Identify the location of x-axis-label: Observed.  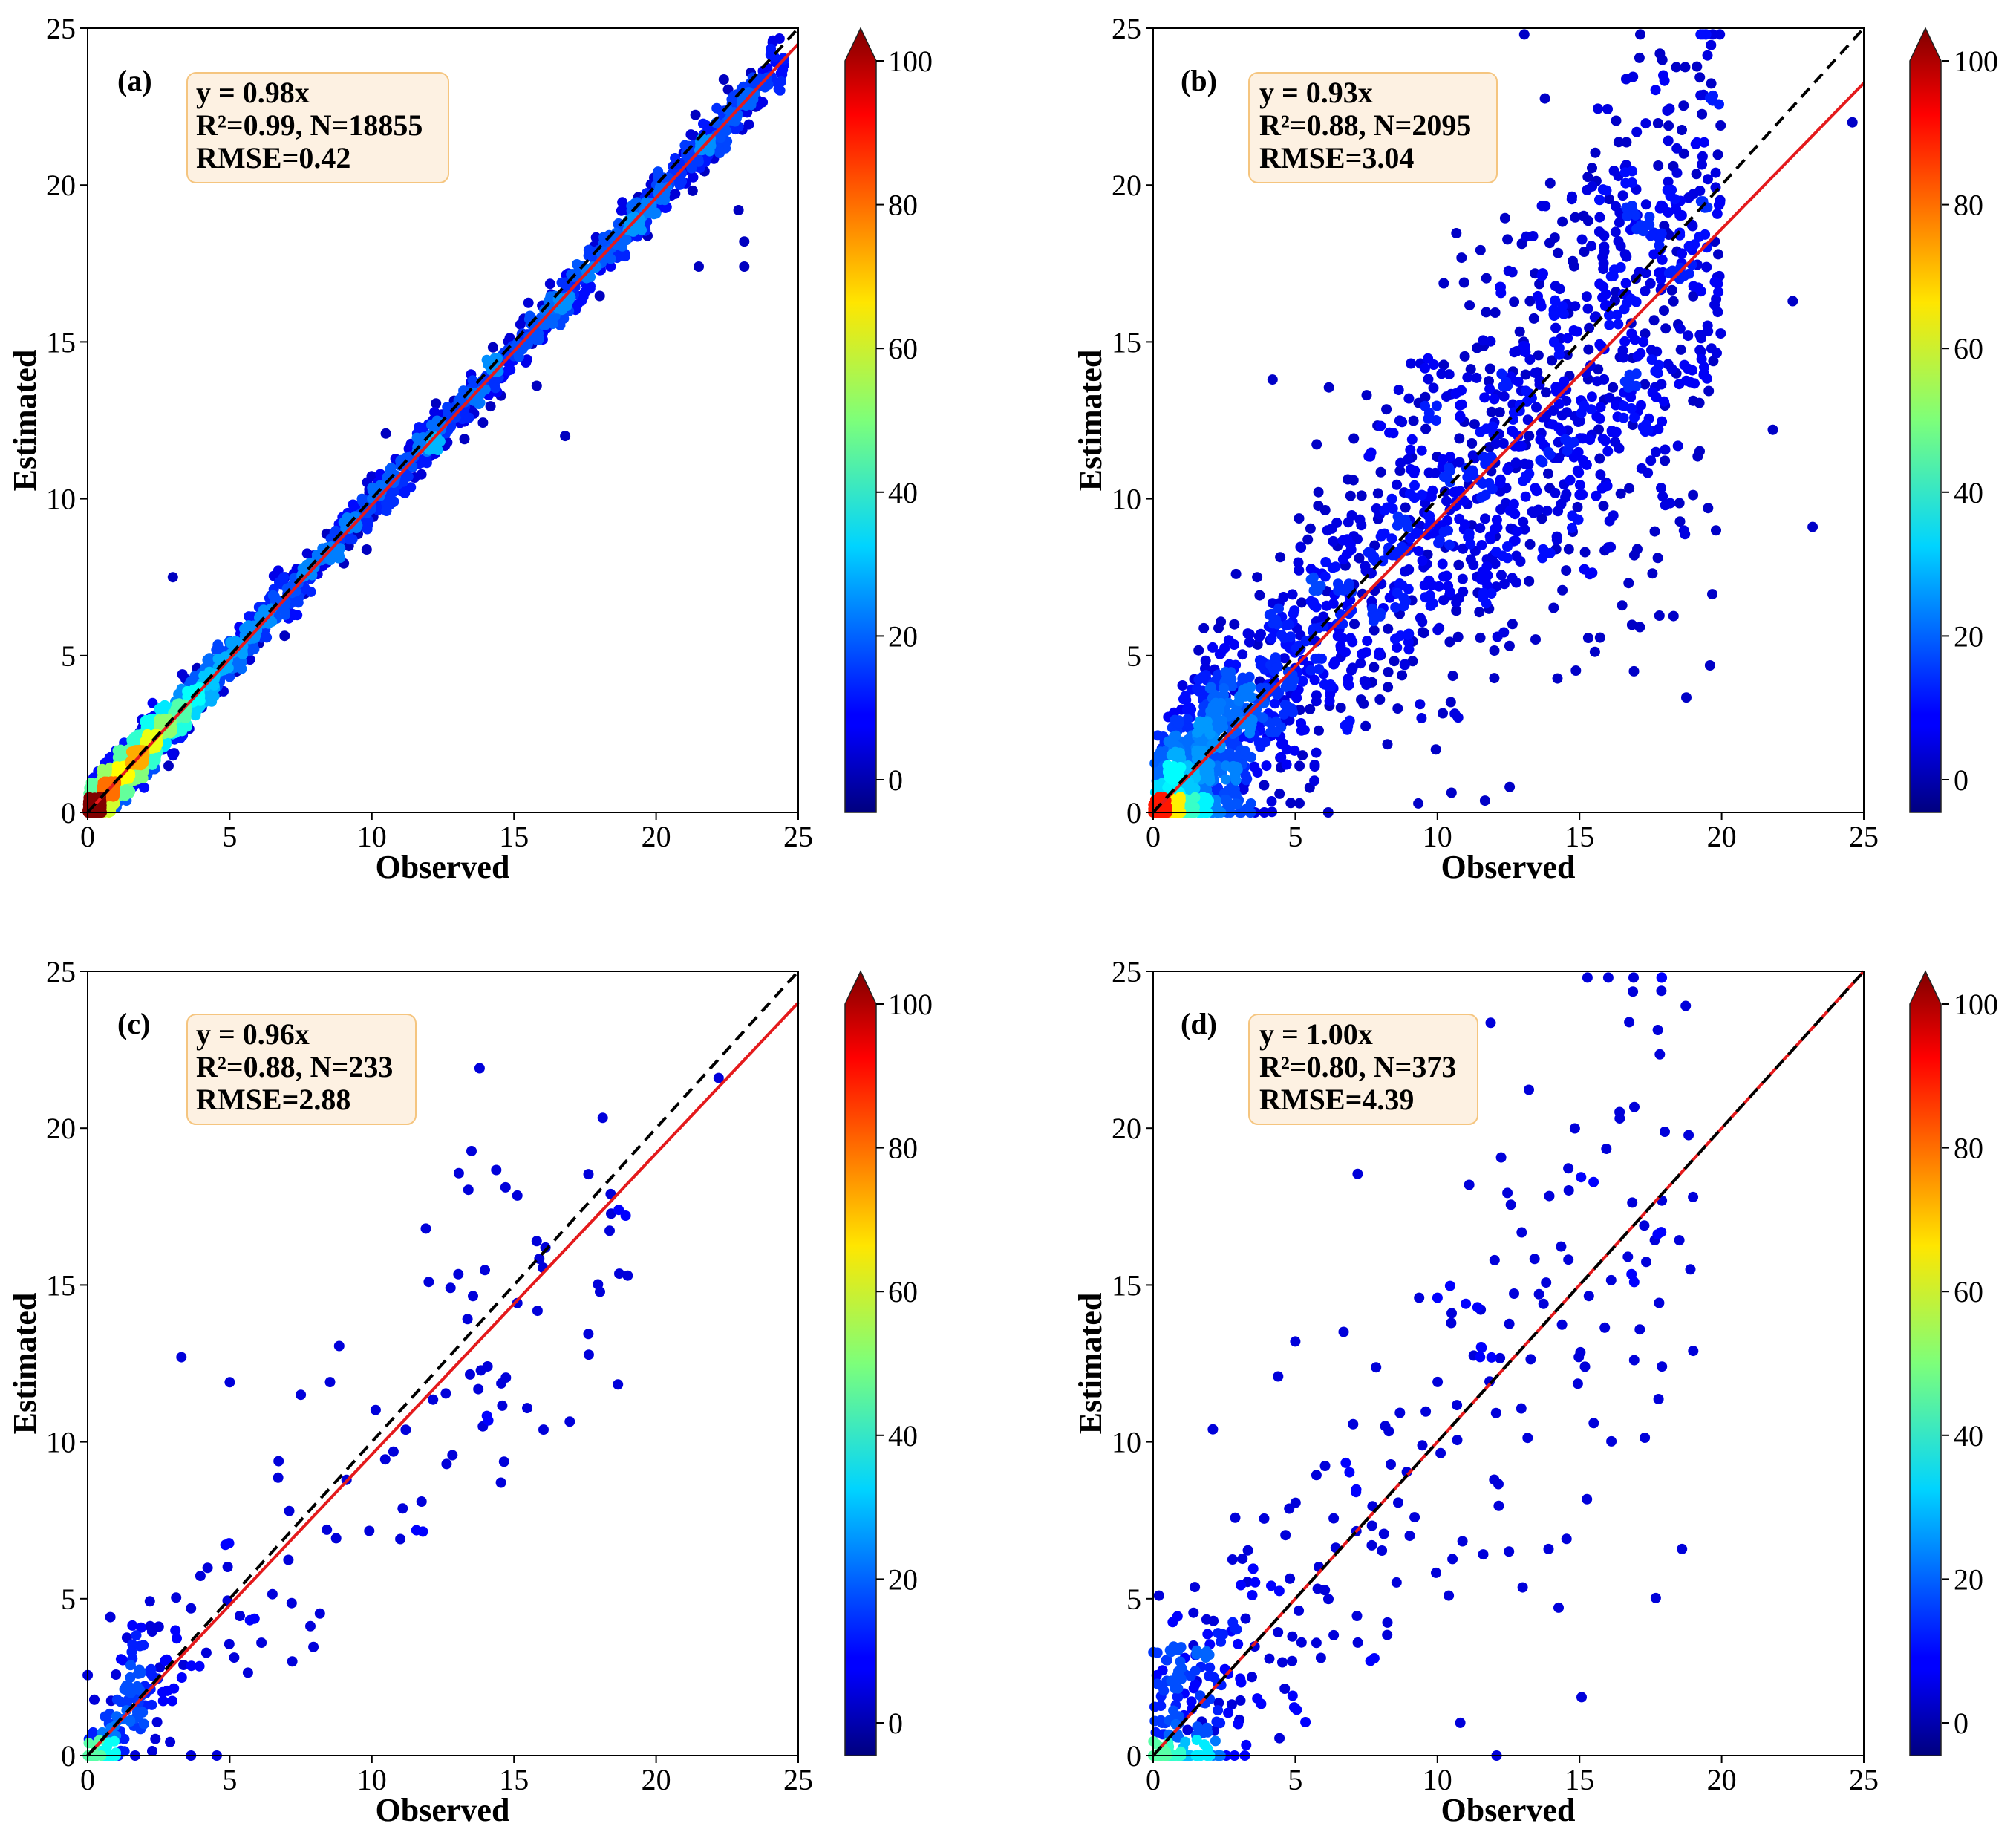
(443, 867).